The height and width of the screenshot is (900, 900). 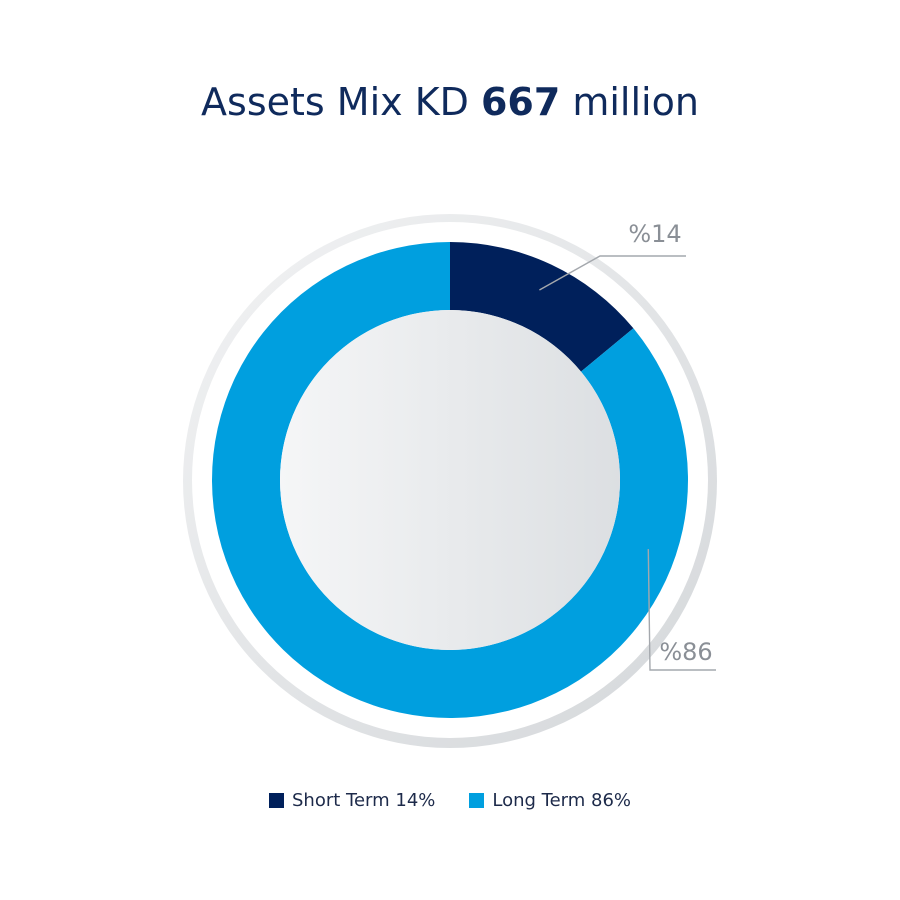 I want to click on legend-item-short-term: Short Term 14%, so click(x=352, y=800).